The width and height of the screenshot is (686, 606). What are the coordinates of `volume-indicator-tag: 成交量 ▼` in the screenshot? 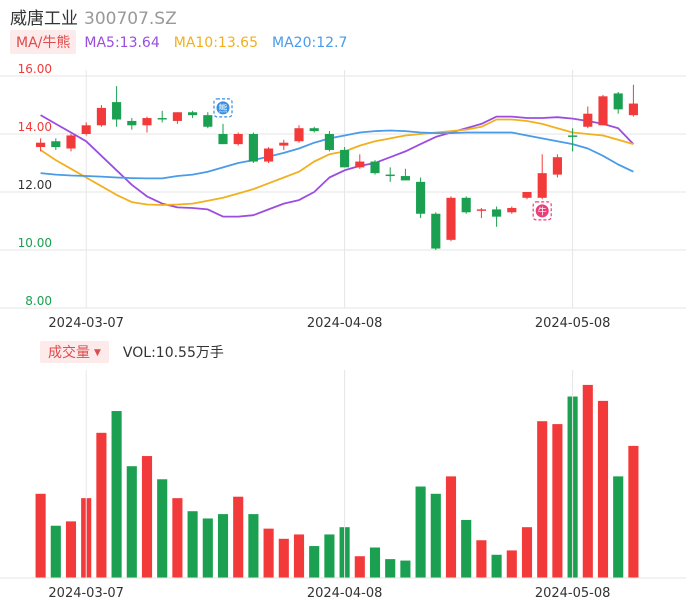 It's located at (74, 352).